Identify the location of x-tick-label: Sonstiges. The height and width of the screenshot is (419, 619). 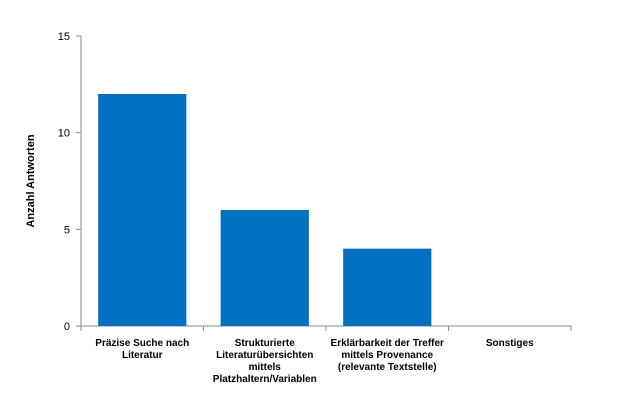
(510, 343).